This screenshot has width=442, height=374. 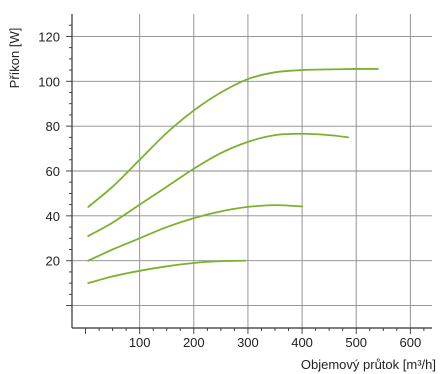 I want to click on y-tick-label: 100, so click(x=49, y=81).